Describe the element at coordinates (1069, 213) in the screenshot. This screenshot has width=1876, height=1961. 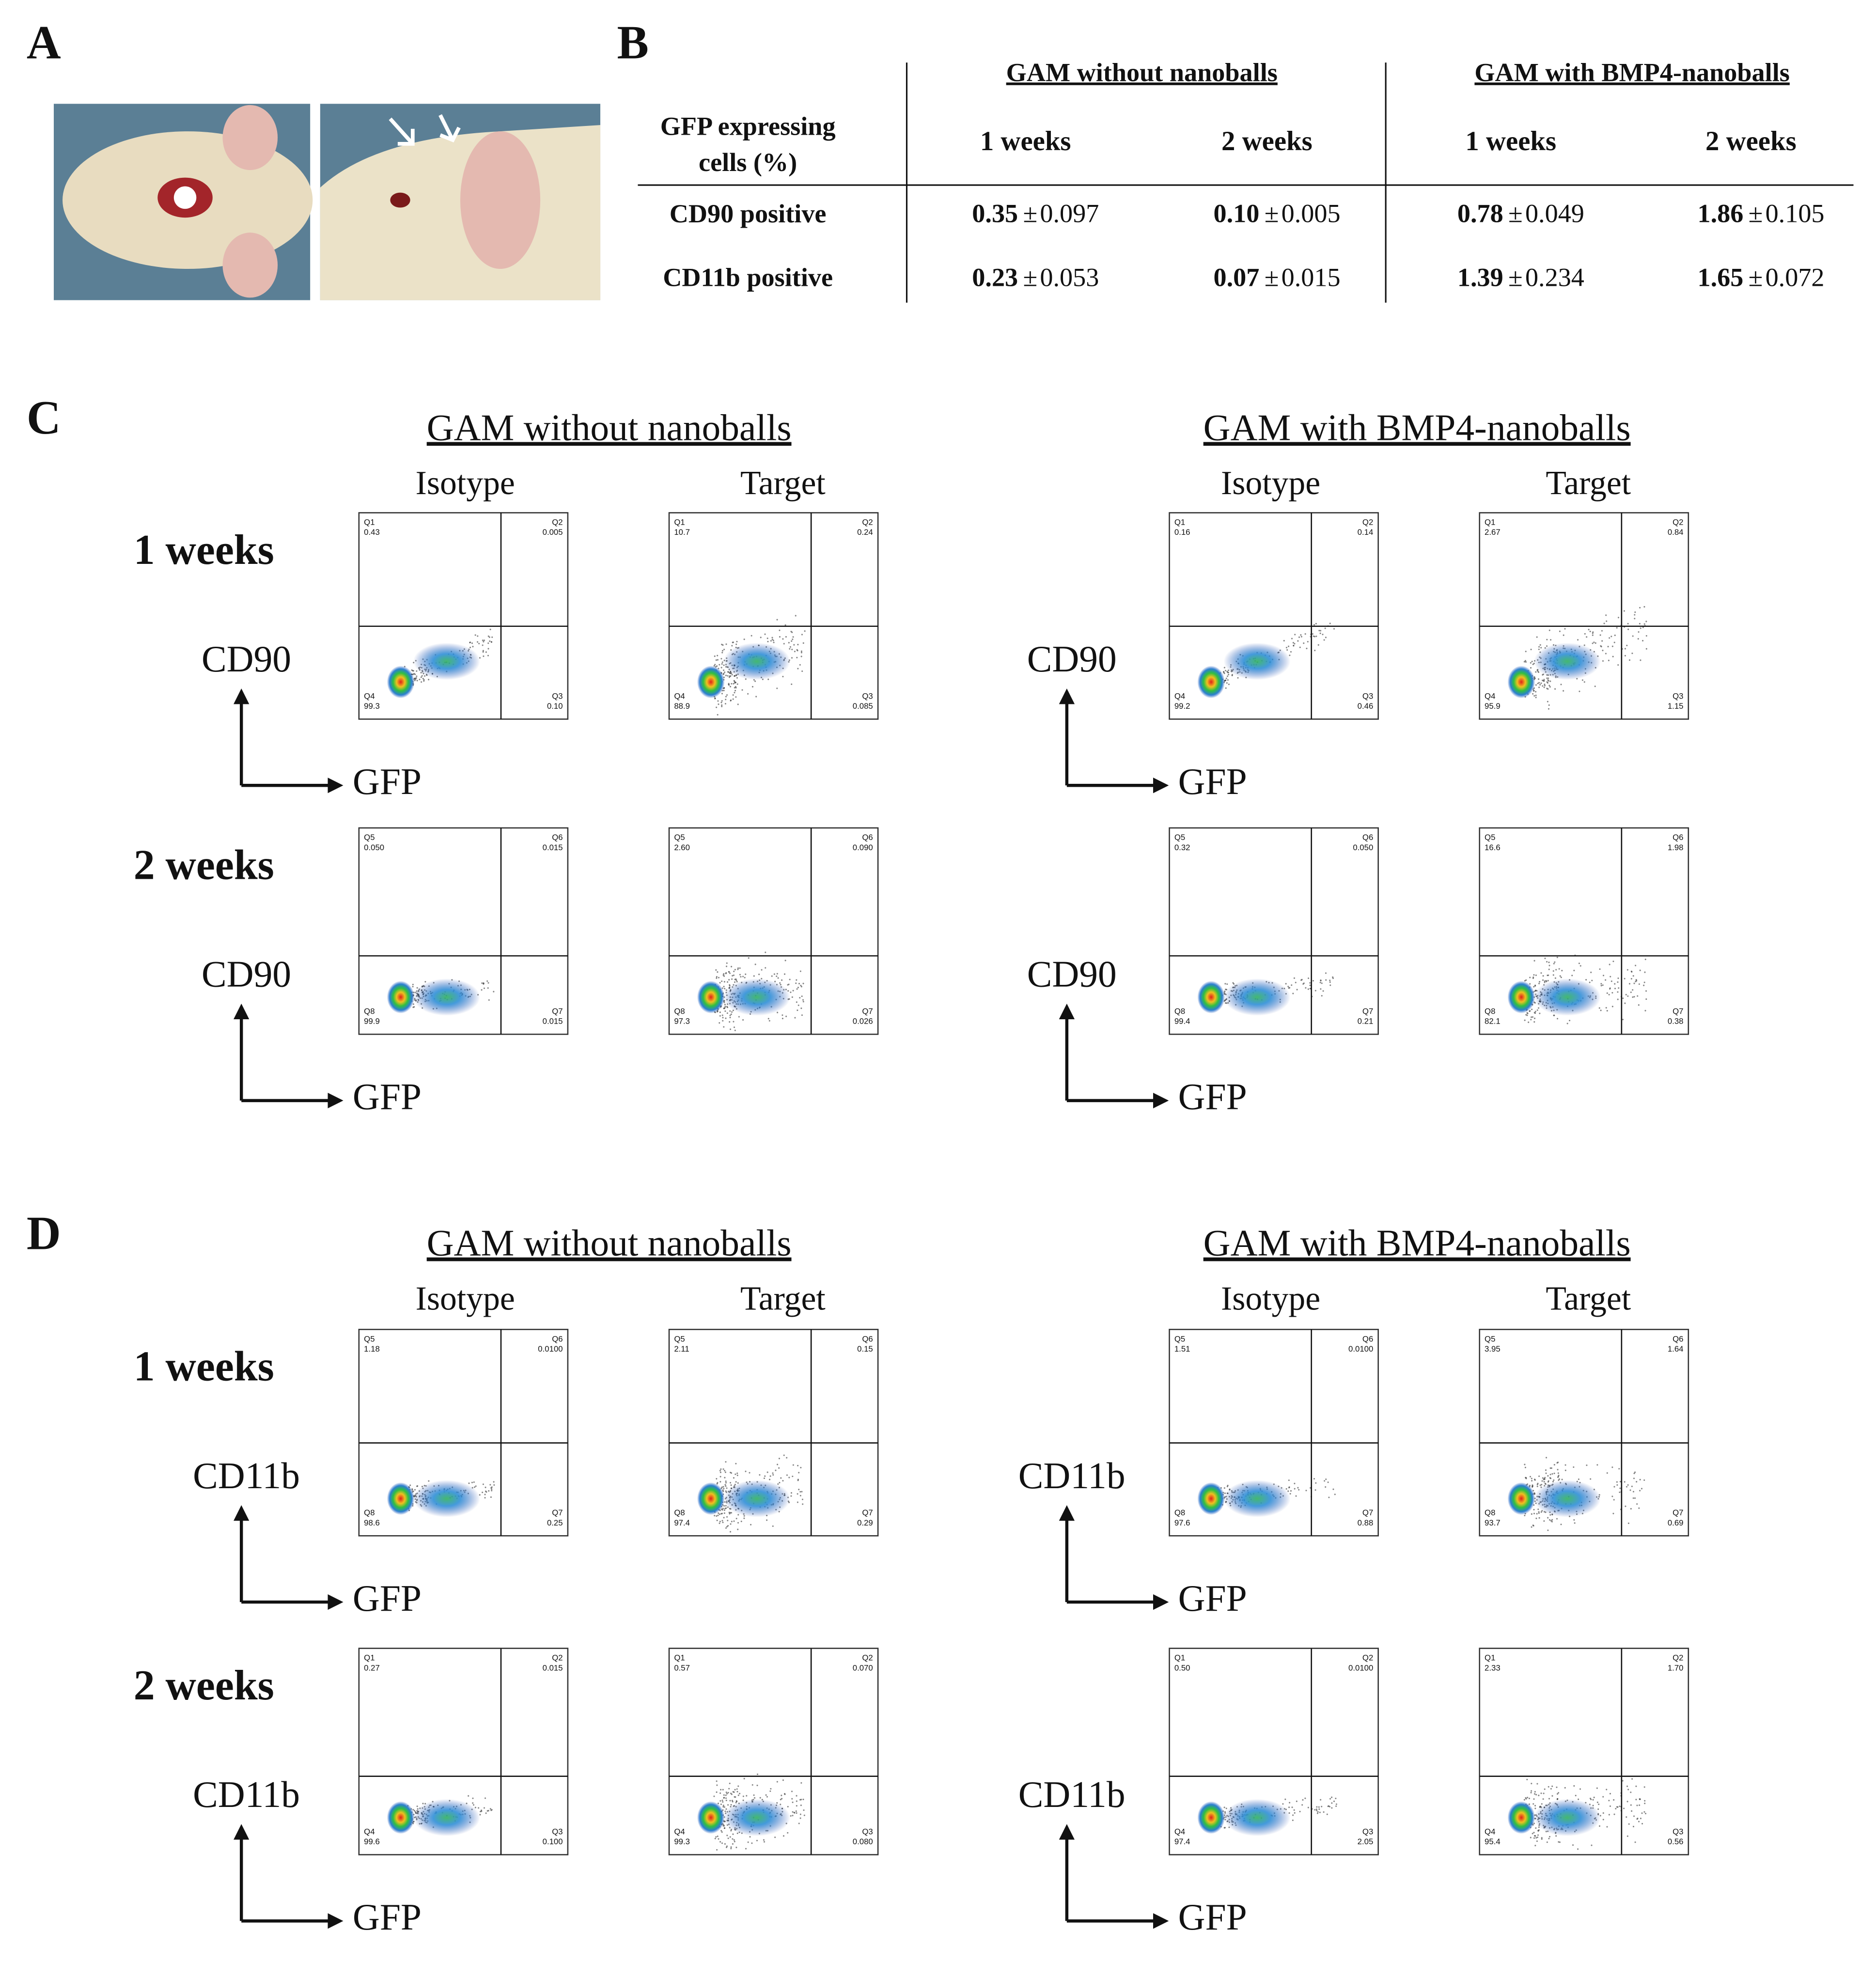
I see `cell-sd: 0.097` at that location.